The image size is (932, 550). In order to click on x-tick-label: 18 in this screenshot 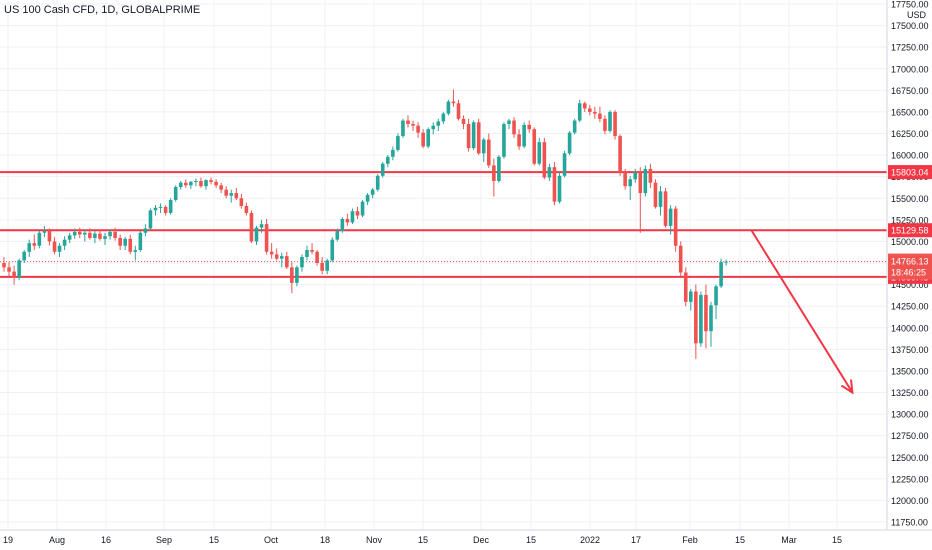, I will do `click(325, 540)`.